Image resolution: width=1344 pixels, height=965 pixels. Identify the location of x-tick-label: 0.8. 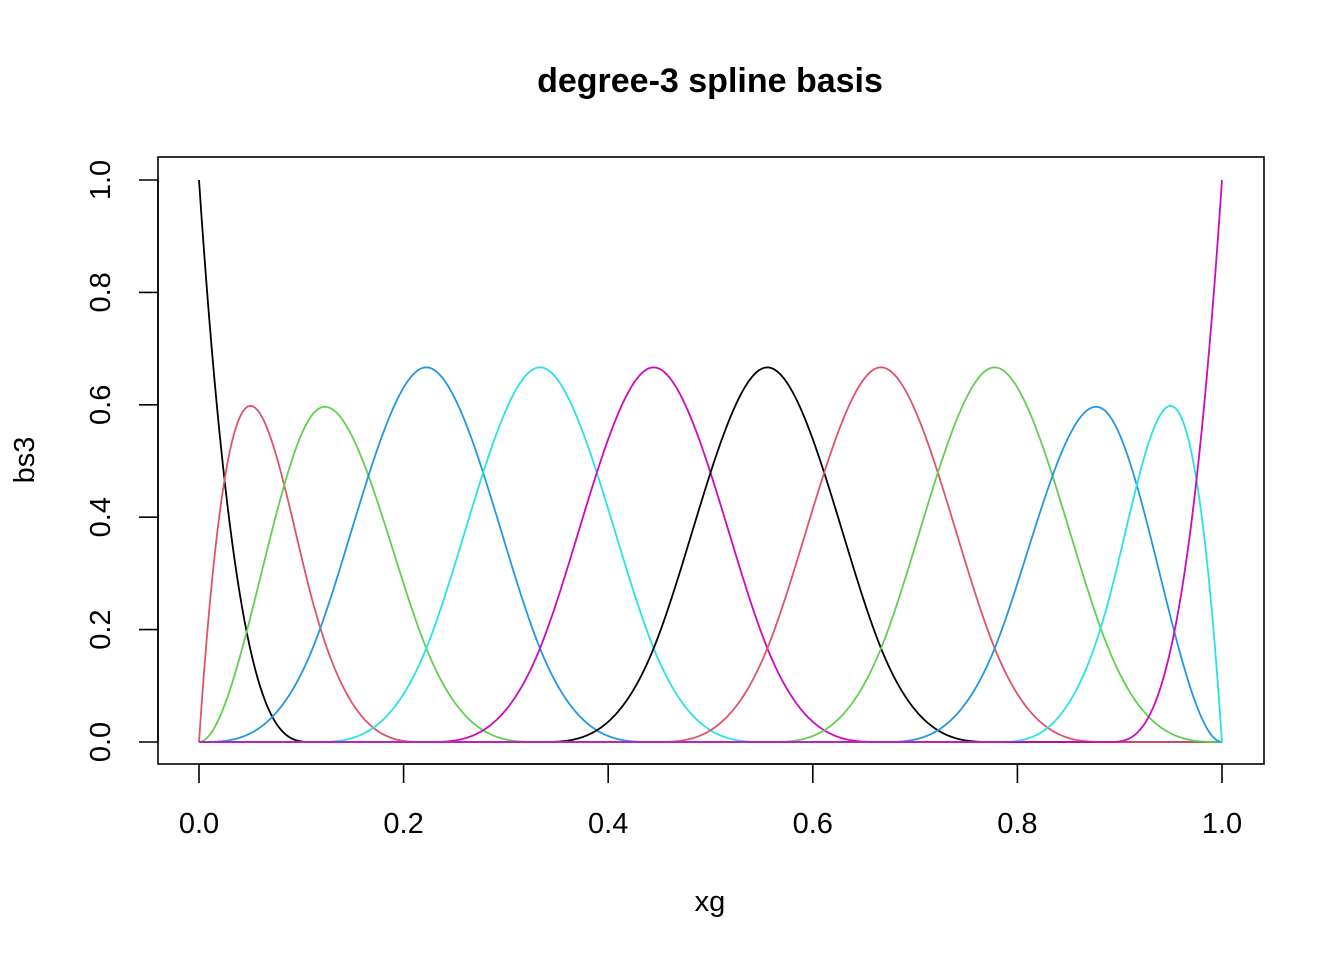
(1017, 824).